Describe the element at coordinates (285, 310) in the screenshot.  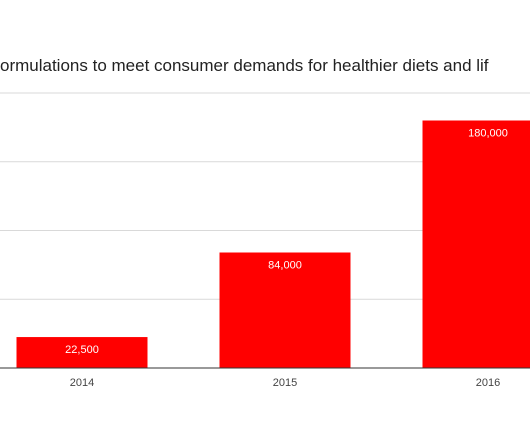
I see `bar-2015` at that location.